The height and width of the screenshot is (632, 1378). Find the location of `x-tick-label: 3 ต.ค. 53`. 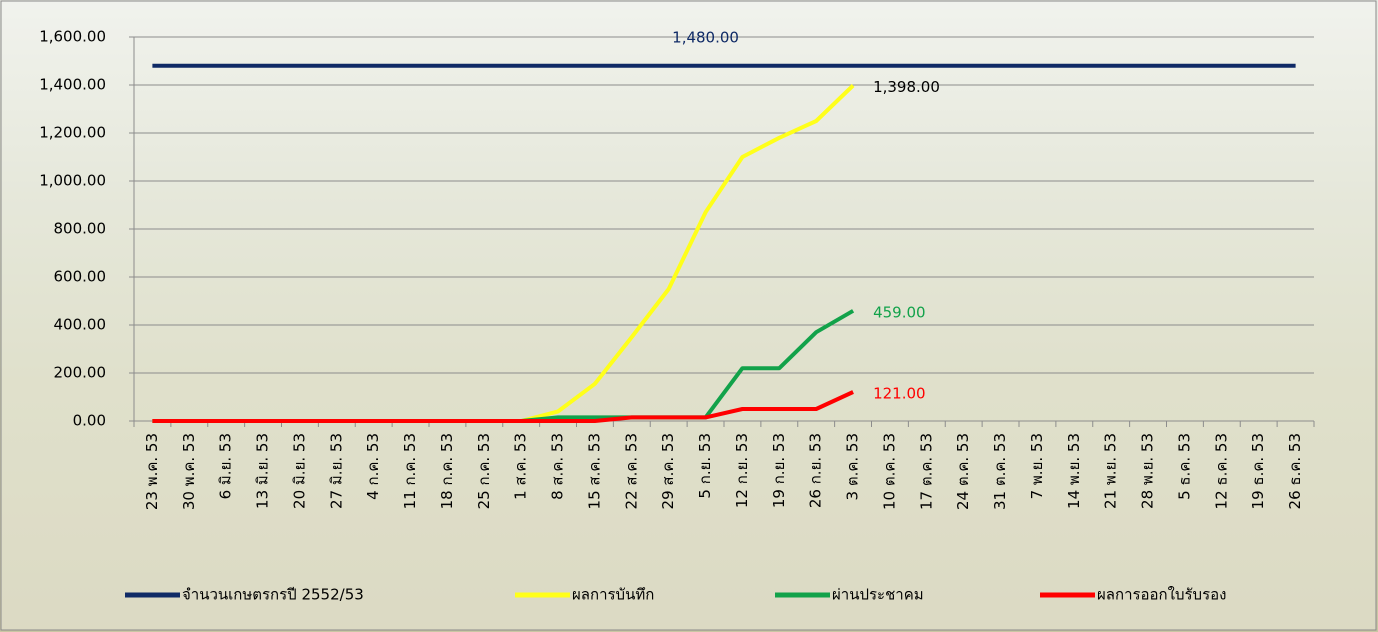

x-tick-label: 3 ต.ค. 53 is located at coordinates (853, 466).